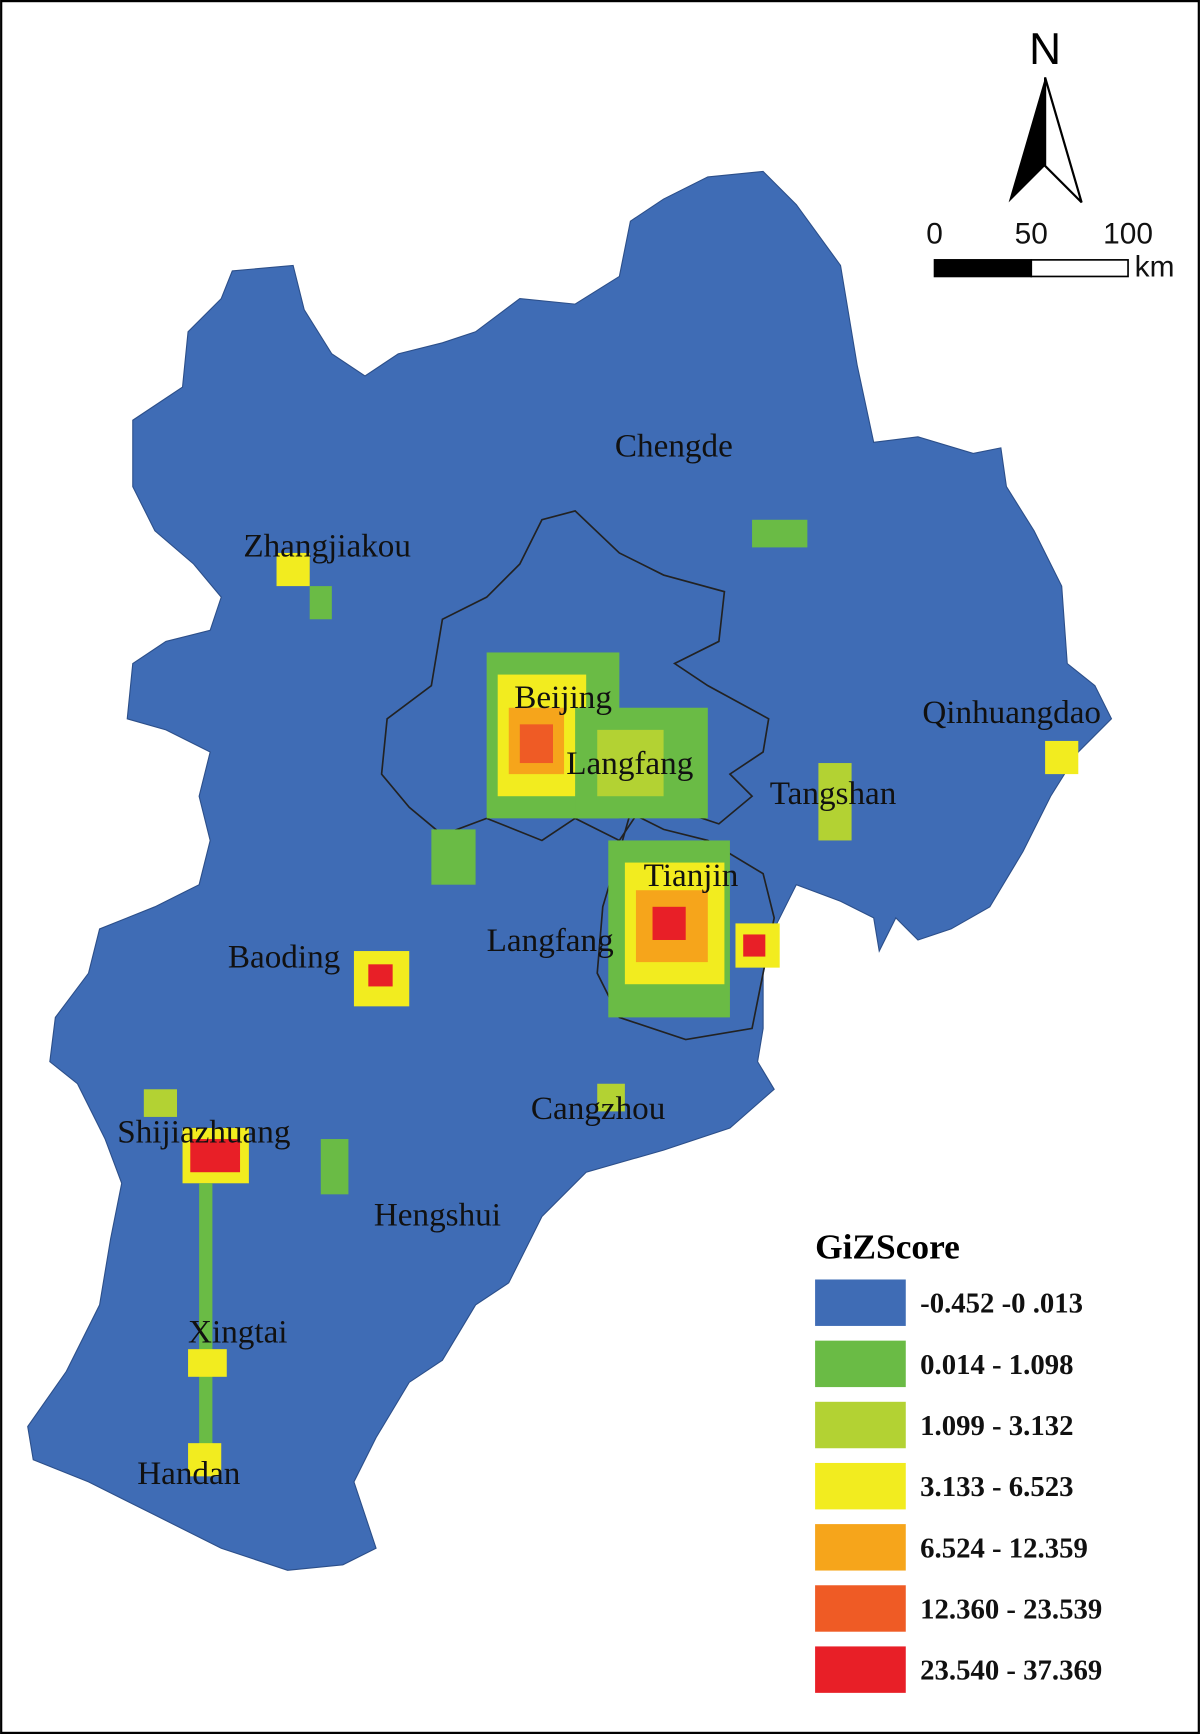 The width and height of the screenshot is (1200, 1734). What do you see at coordinates (833, 793) in the screenshot?
I see `city-label: Tangshan` at bounding box center [833, 793].